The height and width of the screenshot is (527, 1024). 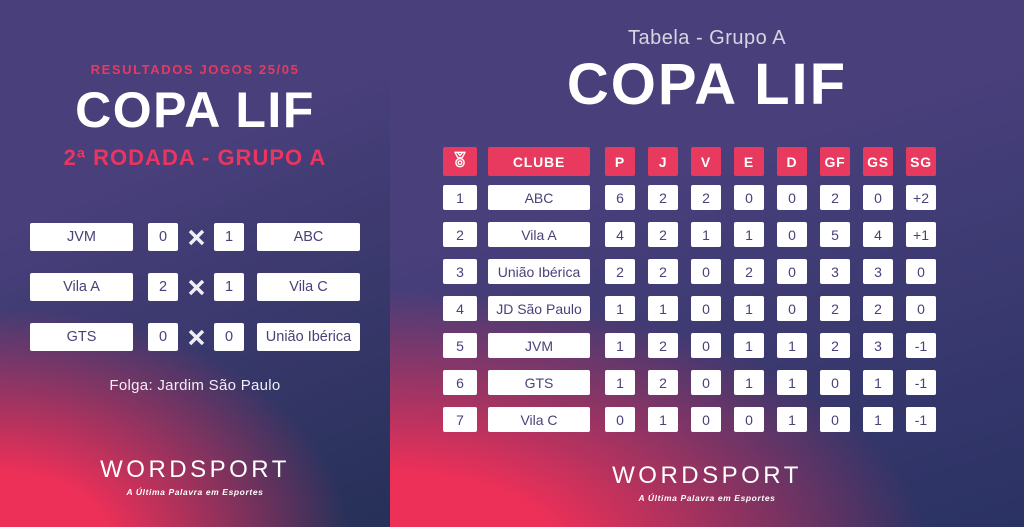 I want to click on table-row: 3 União Ibérica 2 2 0 2 0 3 3 0, so click(x=733, y=271).